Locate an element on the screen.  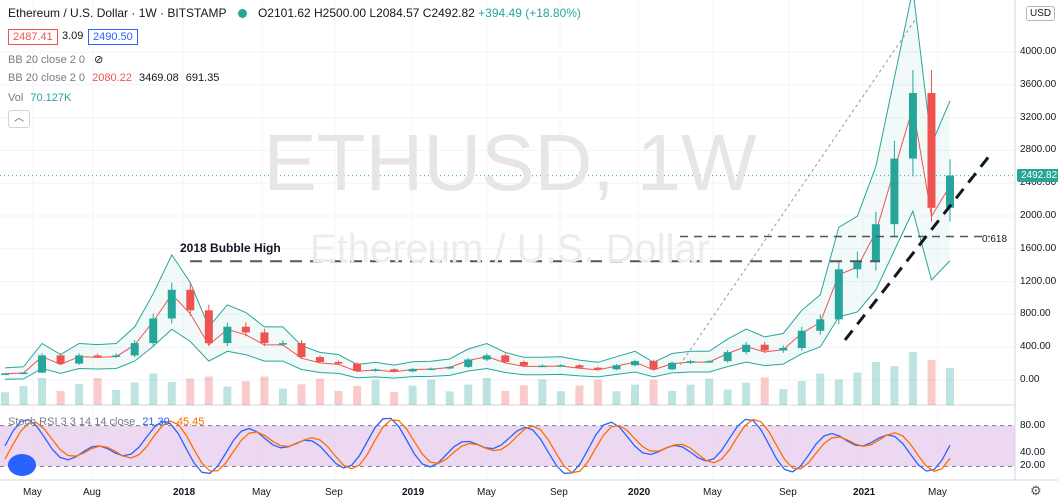
price-change: +394.49 (+18.80%) is located at coordinates (529, 13).